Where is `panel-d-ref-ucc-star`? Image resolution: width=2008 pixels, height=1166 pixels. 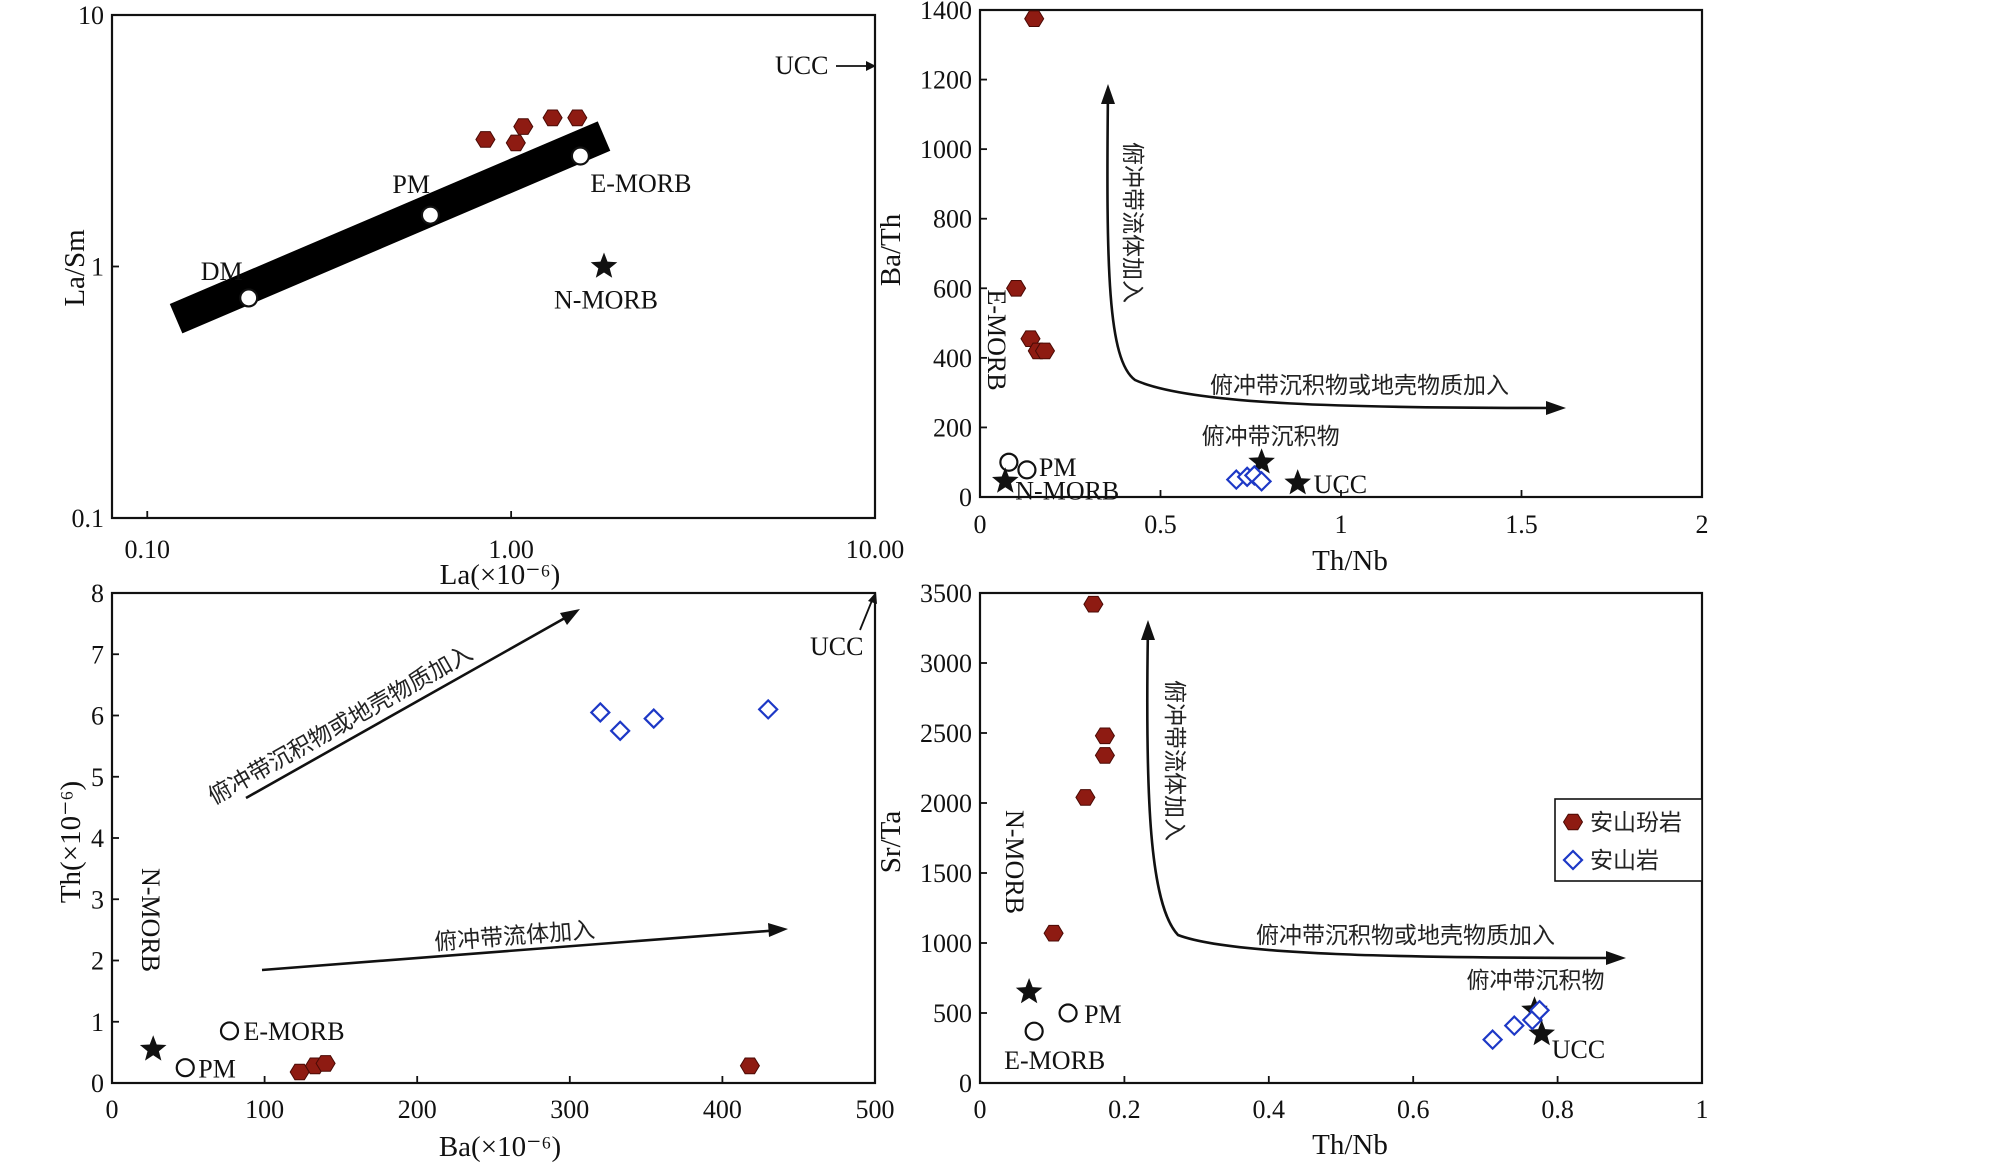 panel-d-ref-ucc-star is located at coordinates (1541, 1033).